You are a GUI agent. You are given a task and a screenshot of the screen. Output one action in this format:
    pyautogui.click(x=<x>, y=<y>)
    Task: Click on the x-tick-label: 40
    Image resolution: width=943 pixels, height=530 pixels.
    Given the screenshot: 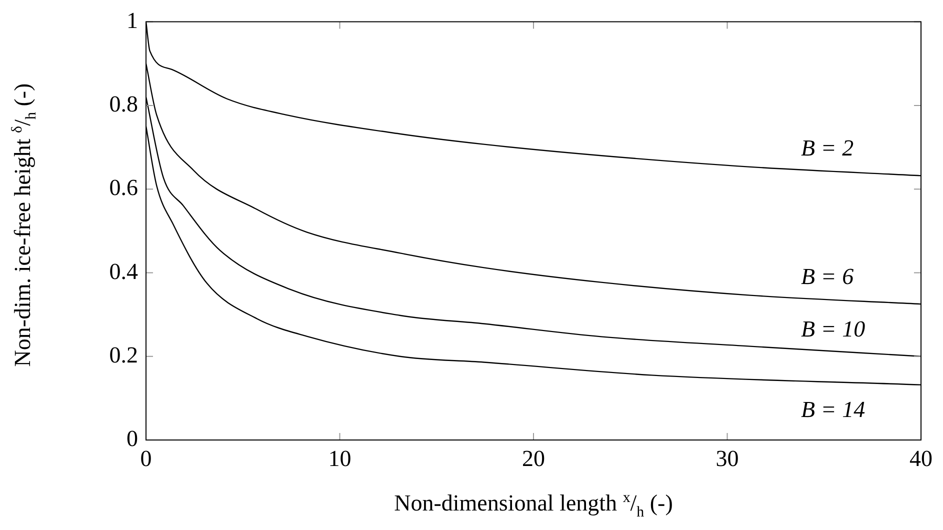 What is the action you would take?
    pyautogui.click(x=921, y=458)
    